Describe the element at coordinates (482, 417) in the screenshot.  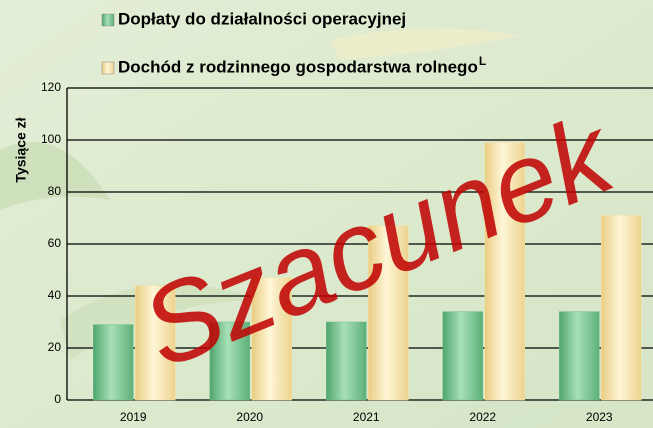
I see `x-tick-label: 2022` at that location.